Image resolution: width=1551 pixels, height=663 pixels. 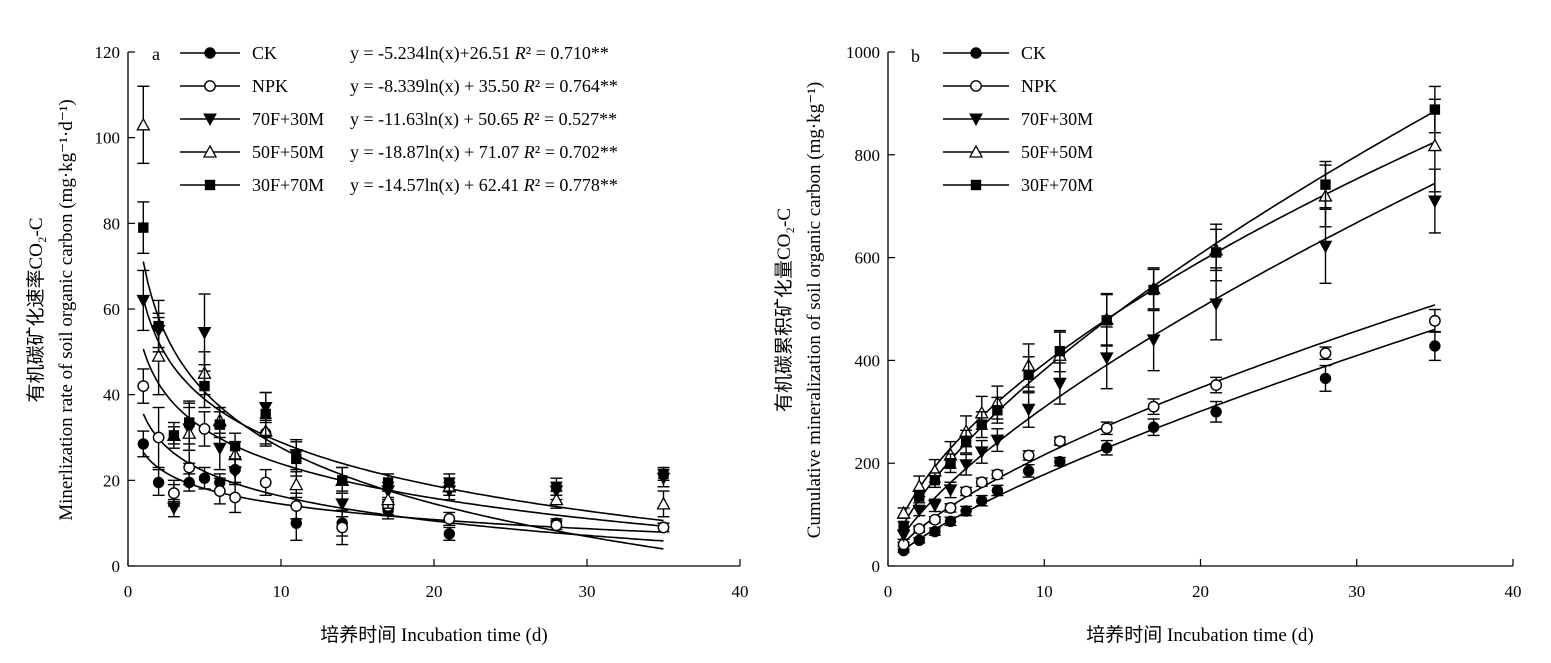 What do you see at coordinates (1169, 439) in the screenshot?
I see `fit-curve-ck` at bounding box center [1169, 439].